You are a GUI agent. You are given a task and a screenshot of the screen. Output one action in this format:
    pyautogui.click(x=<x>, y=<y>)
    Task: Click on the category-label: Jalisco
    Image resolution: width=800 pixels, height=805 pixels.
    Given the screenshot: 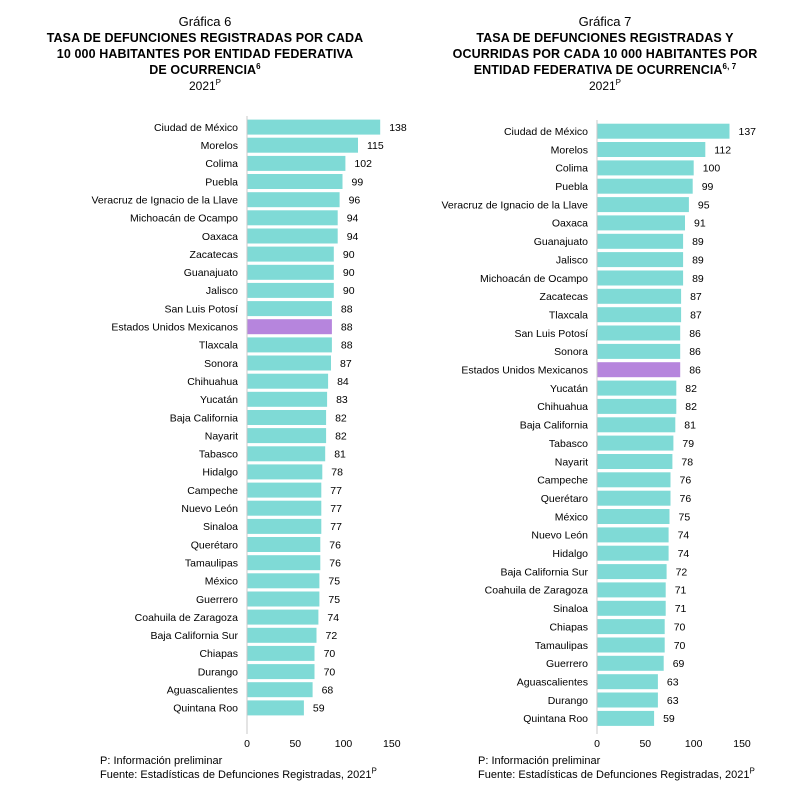 What is the action you would take?
    pyautogui.click(x=222, y=291)
    